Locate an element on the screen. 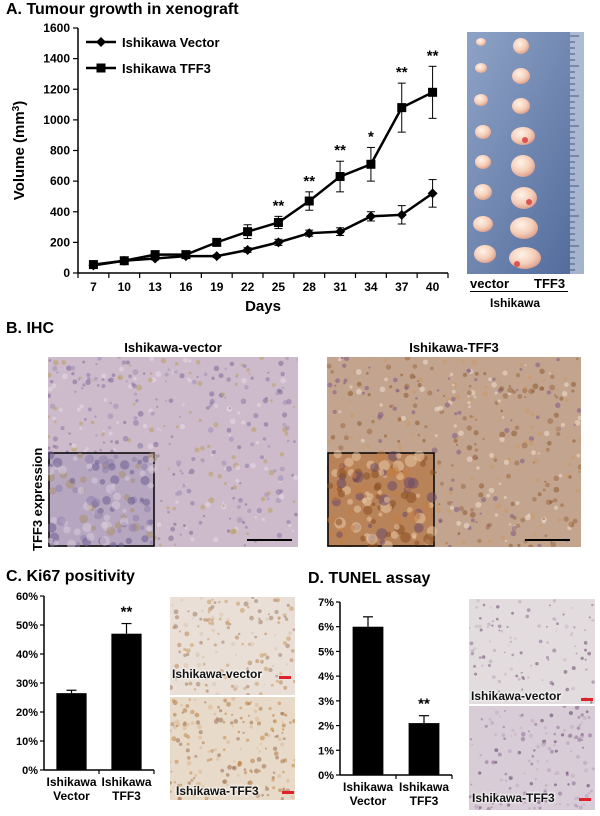 This screenshot has height=816, width=600. y-axis-label-superscript: 3 is located at coordinates (16, 108).